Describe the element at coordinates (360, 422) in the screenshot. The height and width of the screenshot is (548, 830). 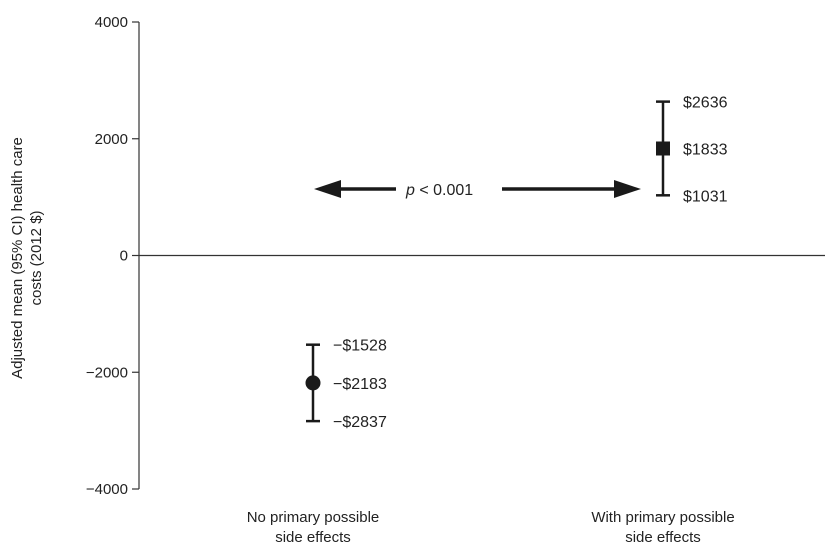
I see `lower-ci-label: −$2837` at that location.